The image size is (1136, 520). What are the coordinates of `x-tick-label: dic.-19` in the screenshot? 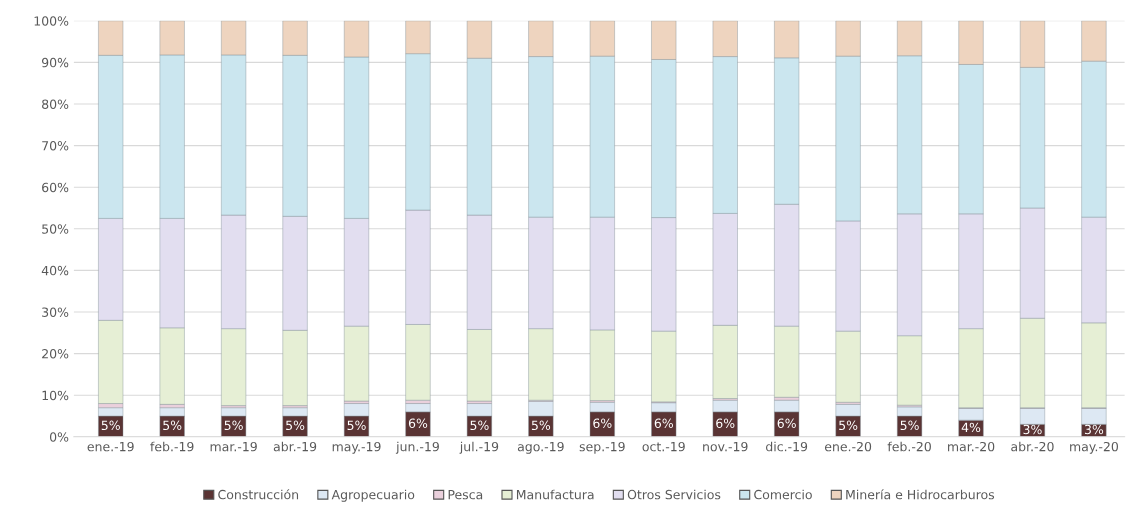 It's located at (787, 446).